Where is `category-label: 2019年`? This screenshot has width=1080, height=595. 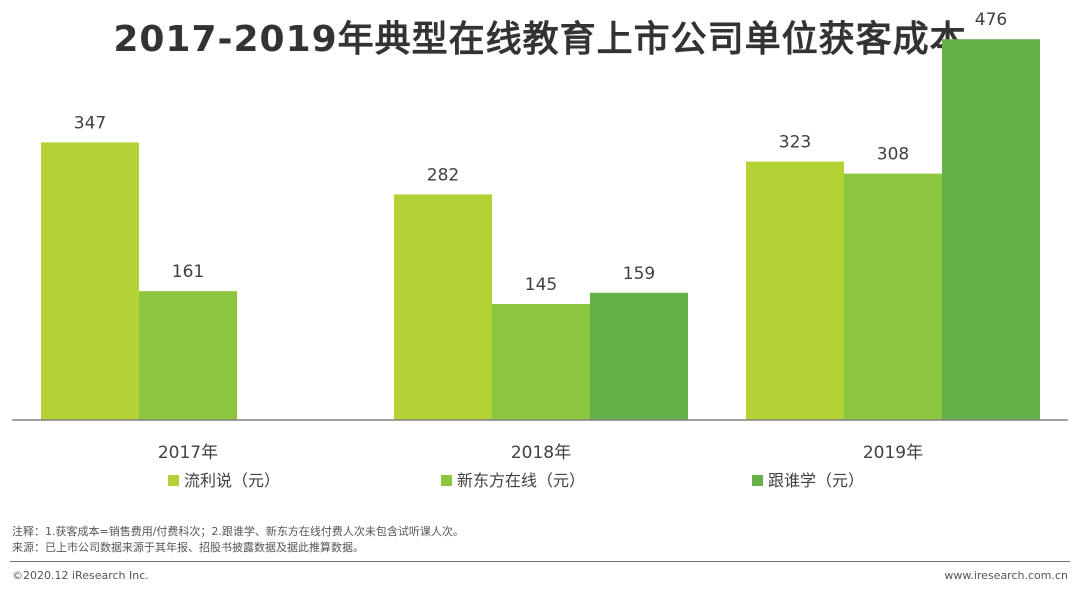 category-label: 2019年 is located at coordinates (893, 453).